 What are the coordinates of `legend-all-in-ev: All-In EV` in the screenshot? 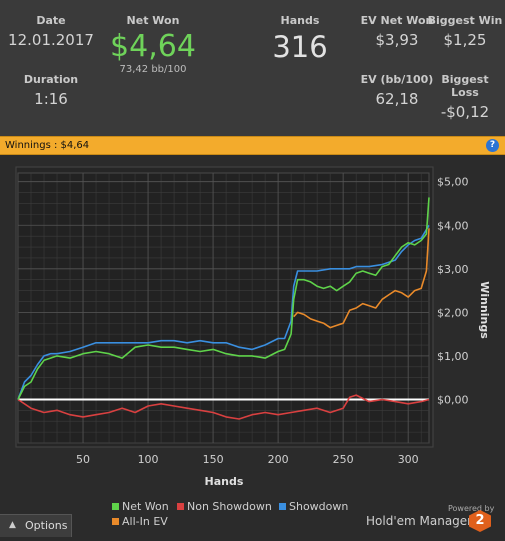 It's located at (140, 521).